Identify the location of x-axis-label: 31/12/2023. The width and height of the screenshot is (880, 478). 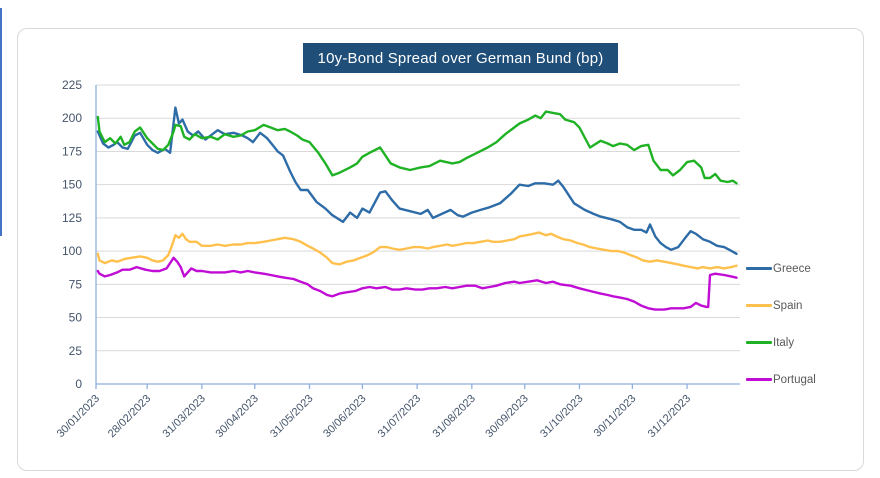
(669, 416).